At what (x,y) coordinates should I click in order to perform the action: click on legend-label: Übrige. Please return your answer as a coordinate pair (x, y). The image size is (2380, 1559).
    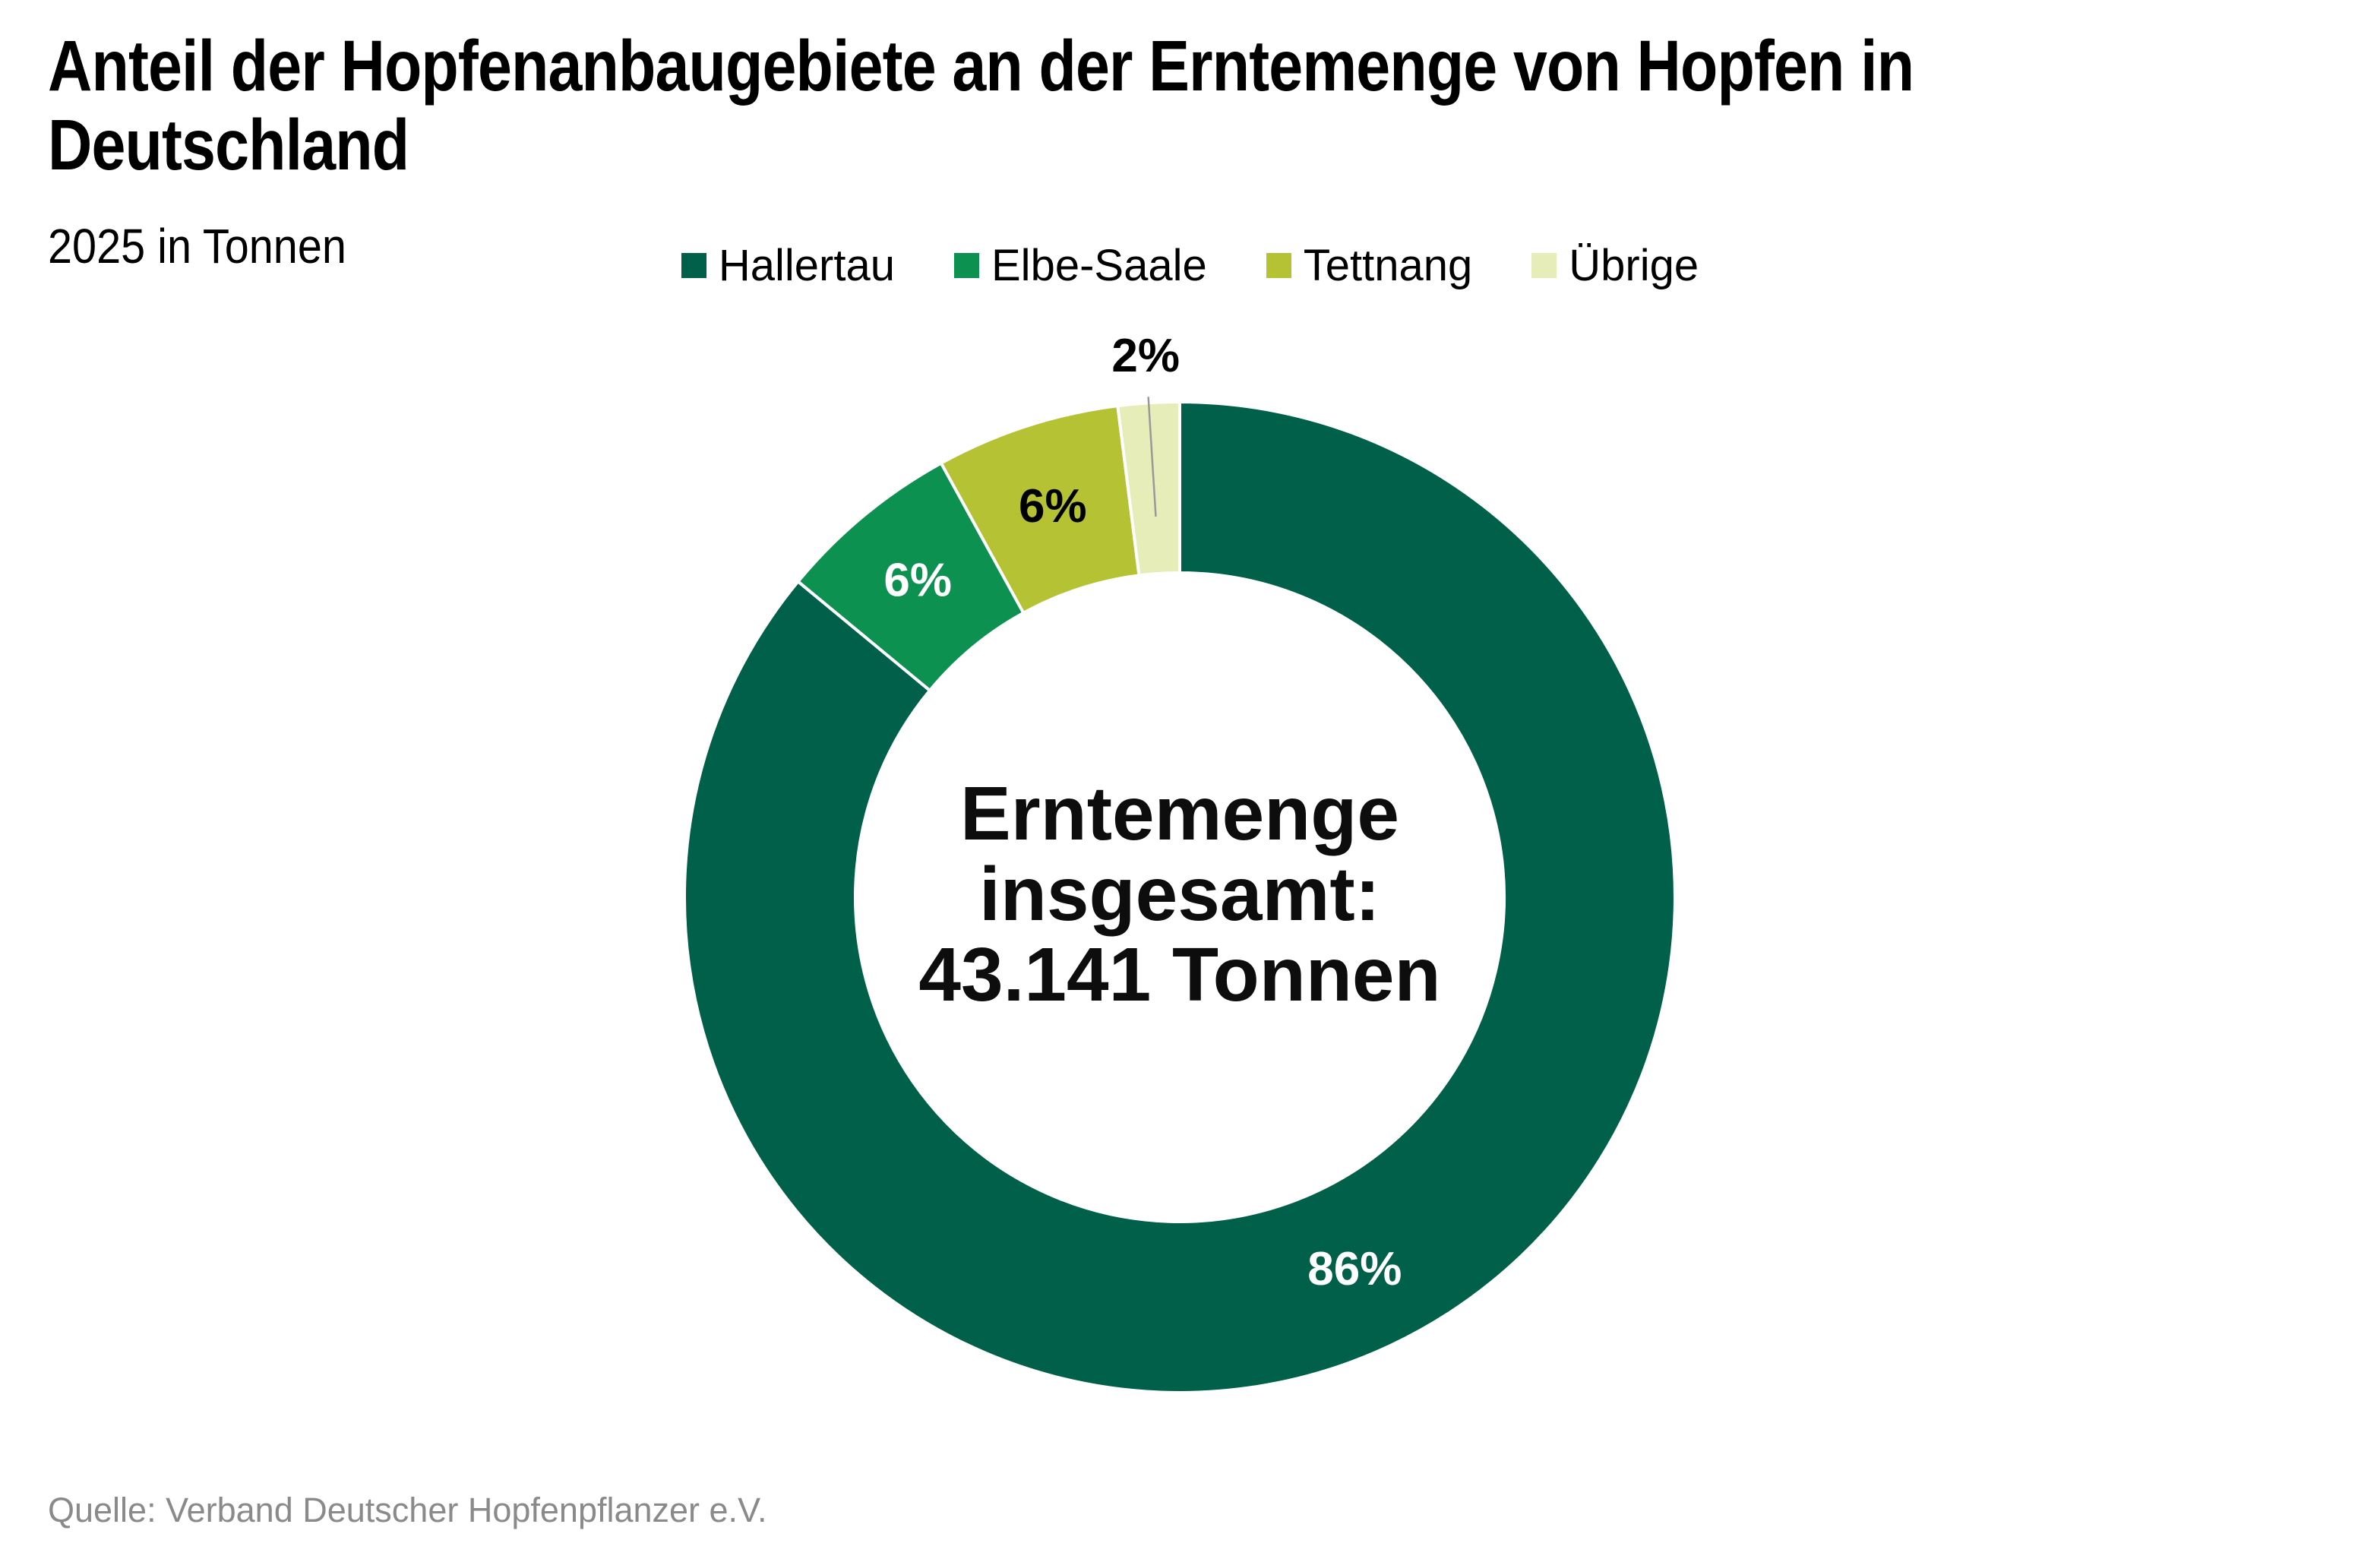
    Looking at the image, I should click on (1634, 265).